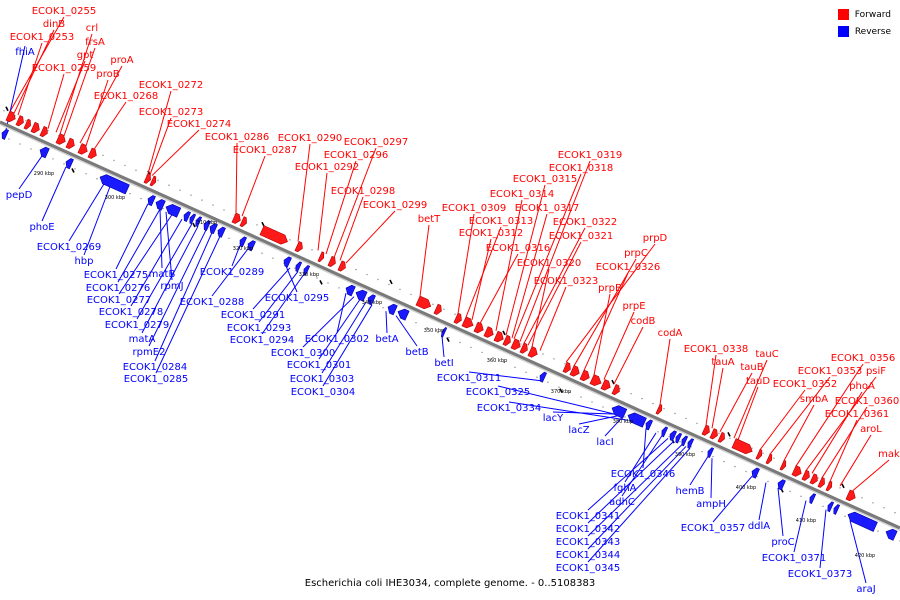 The height and width of the screenshot is (600, 900). Describe the element at coordinates (814, 399) in the screenshot. I see `gene-label: smbA` at that location.